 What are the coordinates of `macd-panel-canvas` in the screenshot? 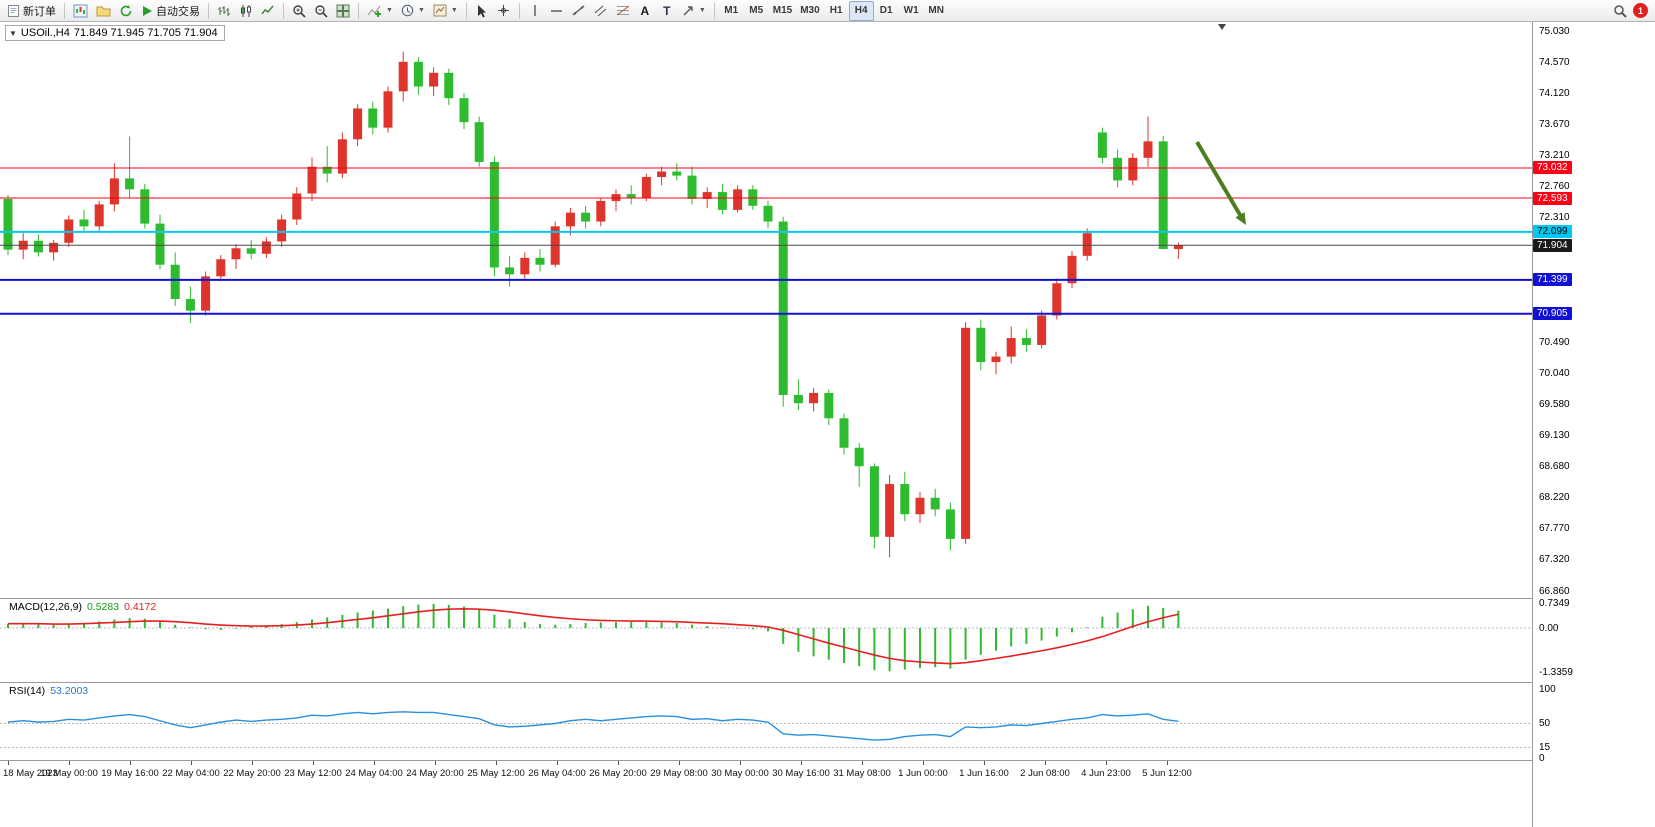 It's located at (766, 640).